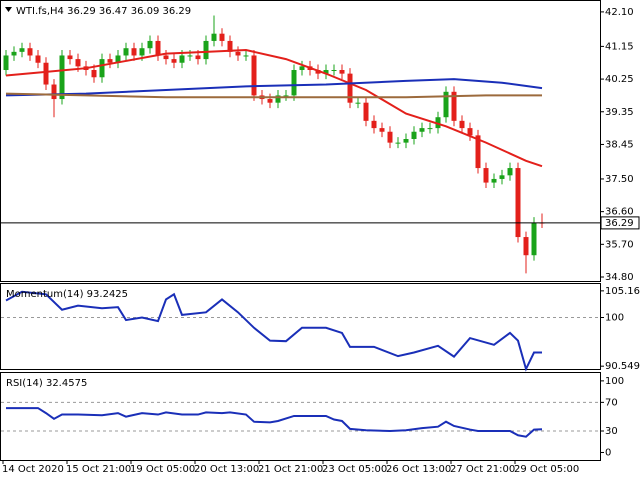 Image resolution: width=640 pixels, height=480 pixels. I want to click on x-tick-label: 15 Oct 21:00, so click(98, 469).